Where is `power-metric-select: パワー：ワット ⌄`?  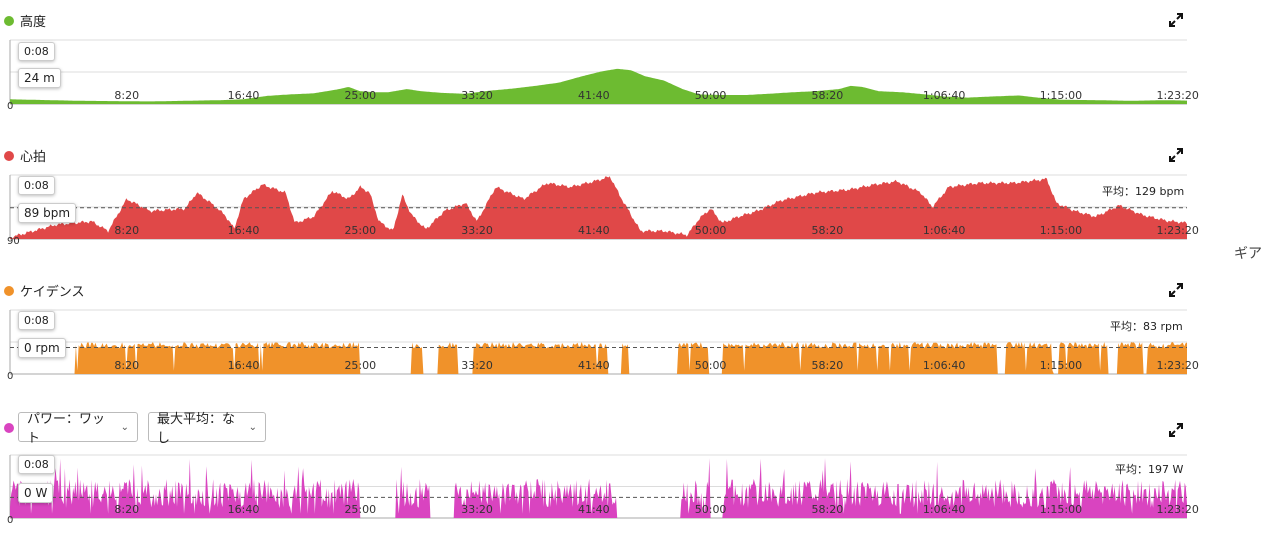 power-metric-select: パワー：ワット ⌄ is located at coordinates (78, 429).